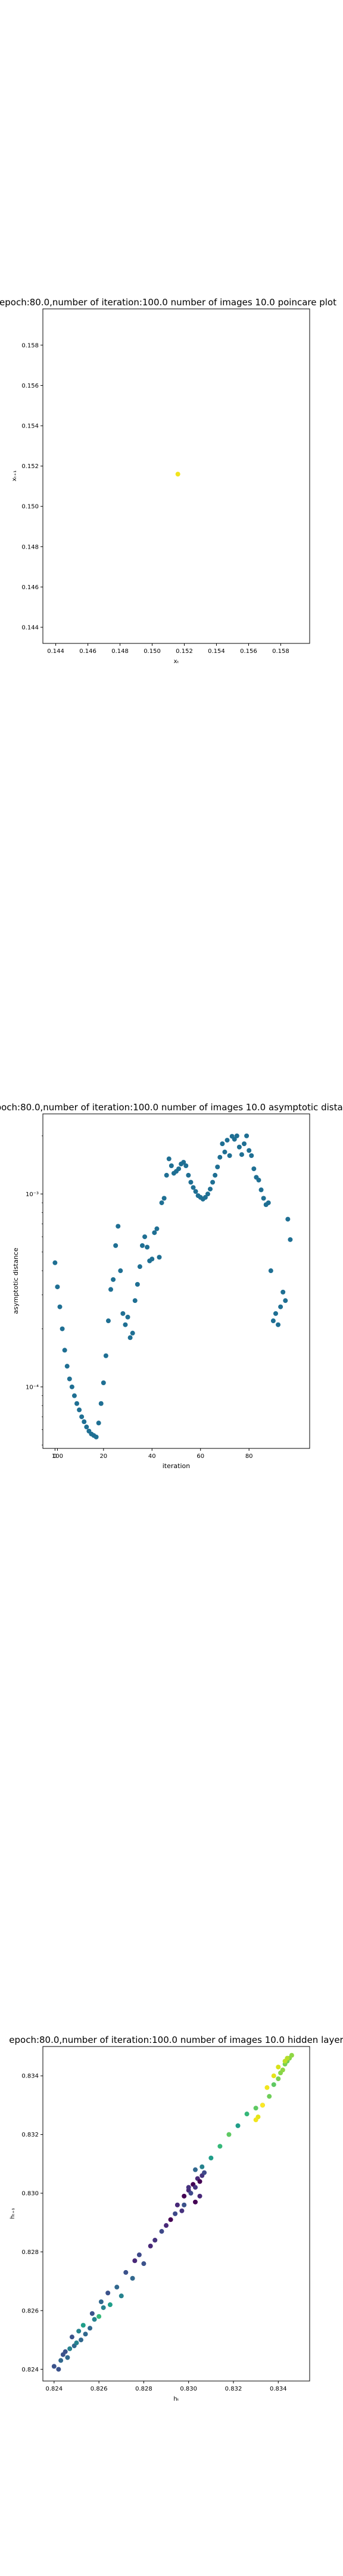 The image size is (343, 2576). I want to click on y-tick-label: 10⁻⁴, so click(33, 1387).